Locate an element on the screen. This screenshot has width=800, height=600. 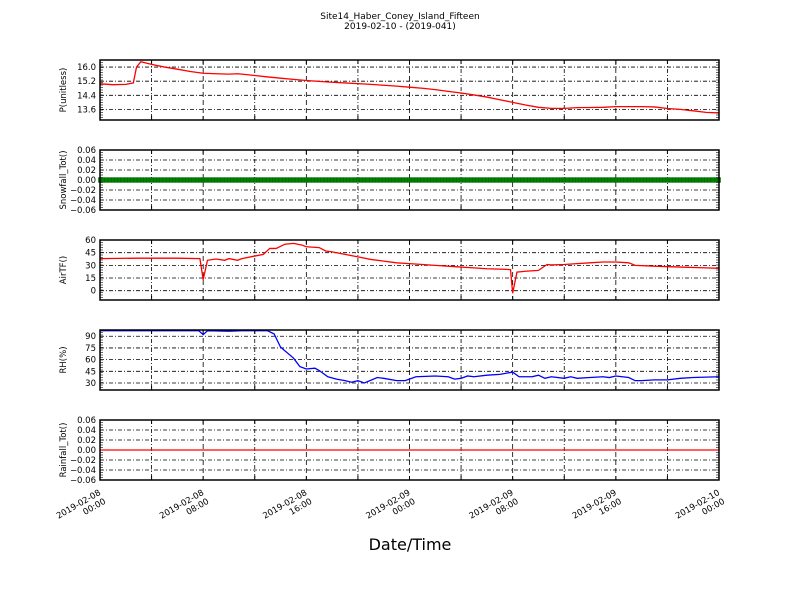
x-axis-label: Date/Time is located at coordinates (410, 544).